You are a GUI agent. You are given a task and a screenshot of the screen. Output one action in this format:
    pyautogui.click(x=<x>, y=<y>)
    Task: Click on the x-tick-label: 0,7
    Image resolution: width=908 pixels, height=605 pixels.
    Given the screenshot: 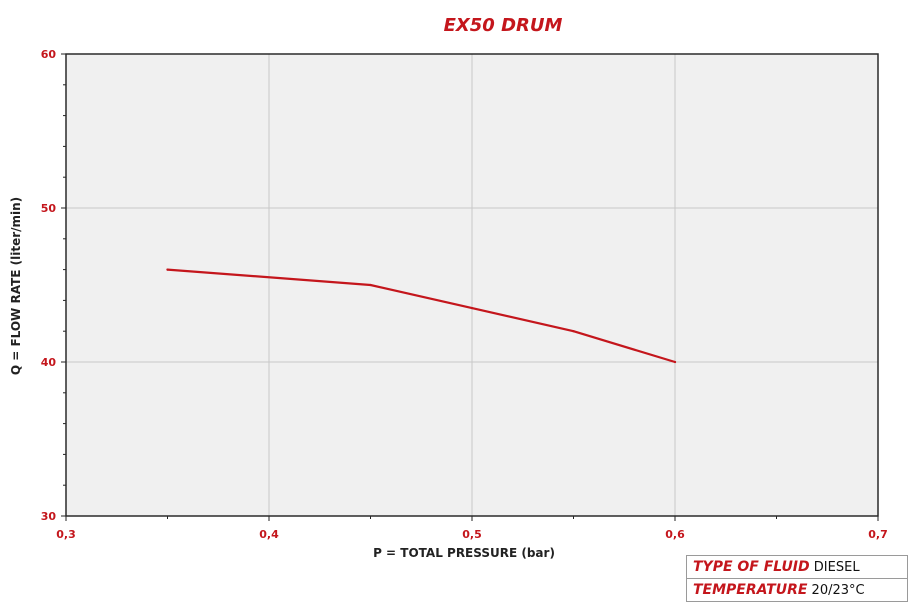 What is the action you would take?
    pyautogui.click(x=878, y=534)
    